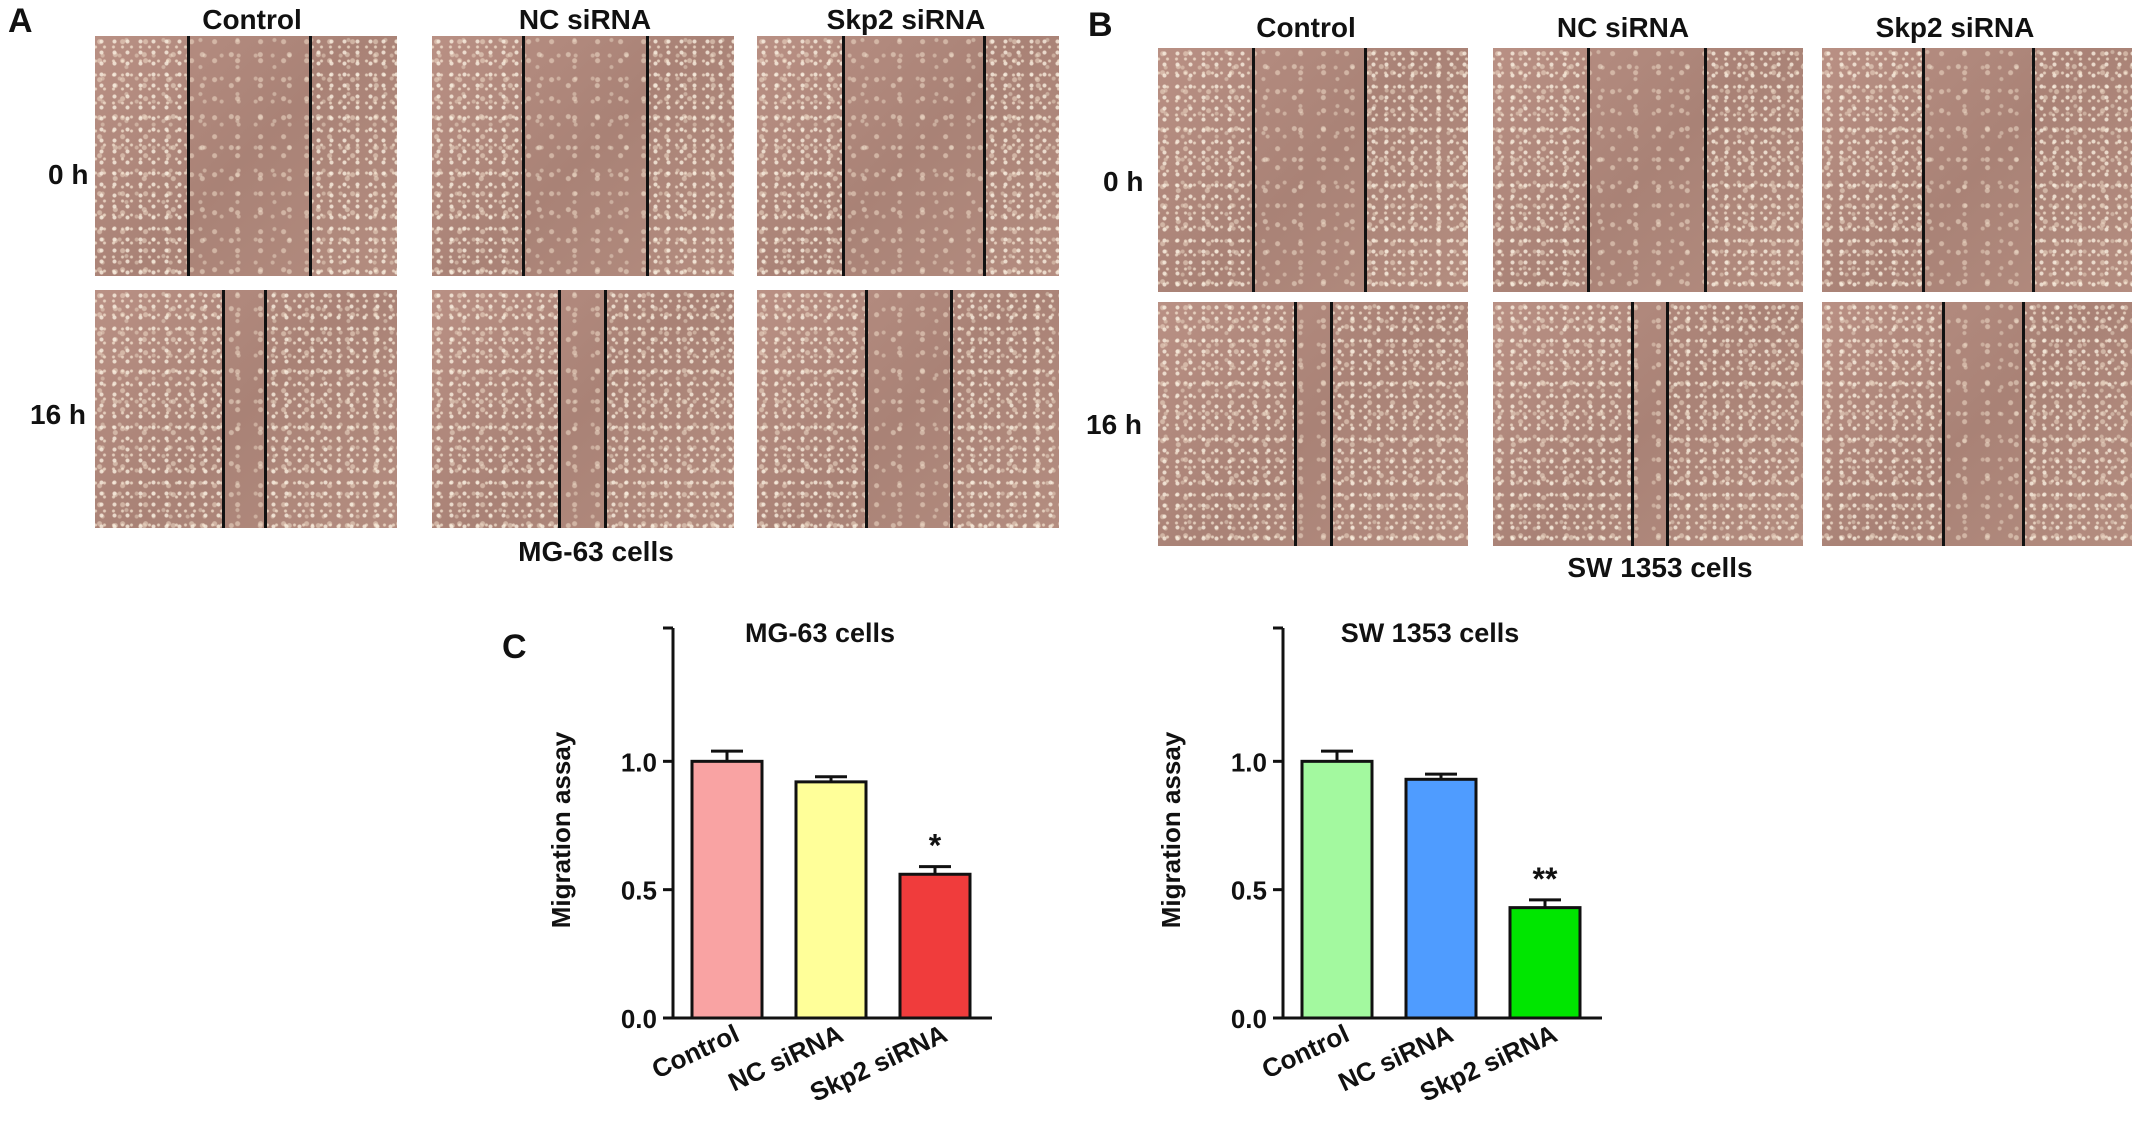  What do you see at coordinates (820, 633) in the screenshot?
I see `chart-title: MG-63 cells` at bounding box center [820, 633].